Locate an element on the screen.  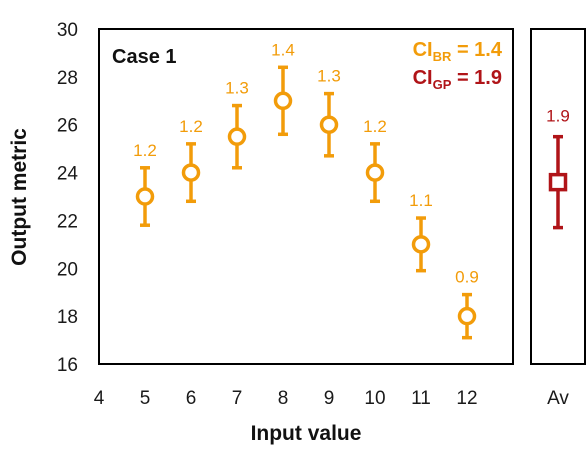
y-axis-title: Output metric is located at coordinates (19, 197).